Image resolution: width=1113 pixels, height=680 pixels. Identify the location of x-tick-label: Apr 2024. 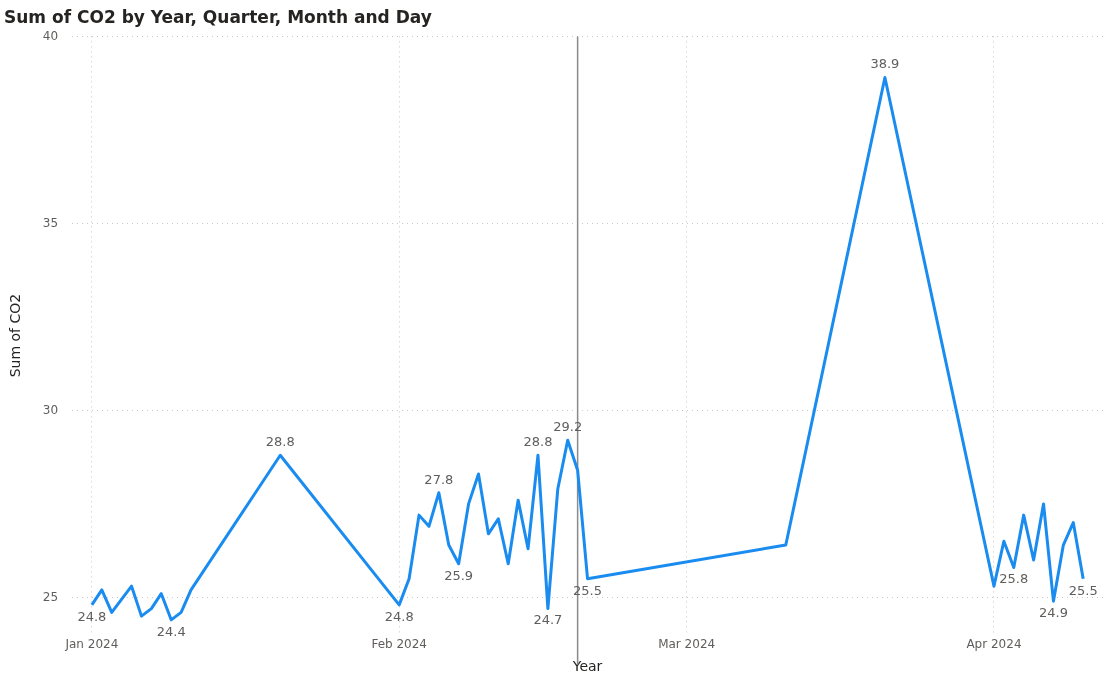
(994, 644).